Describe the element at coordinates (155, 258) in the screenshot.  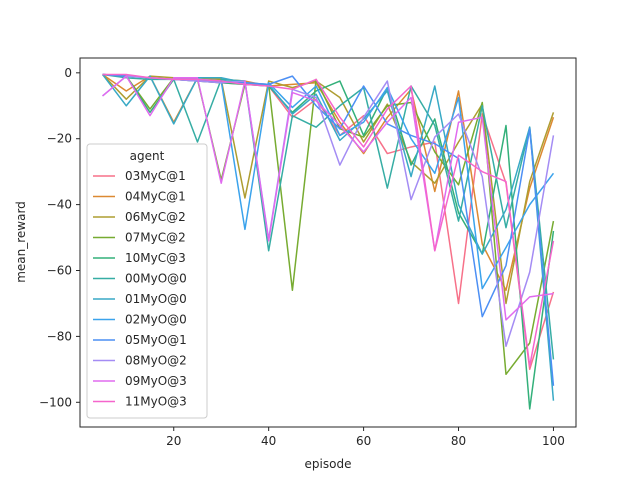
I see `legend-label-10MyC@3: 10MyC@3` at that location.